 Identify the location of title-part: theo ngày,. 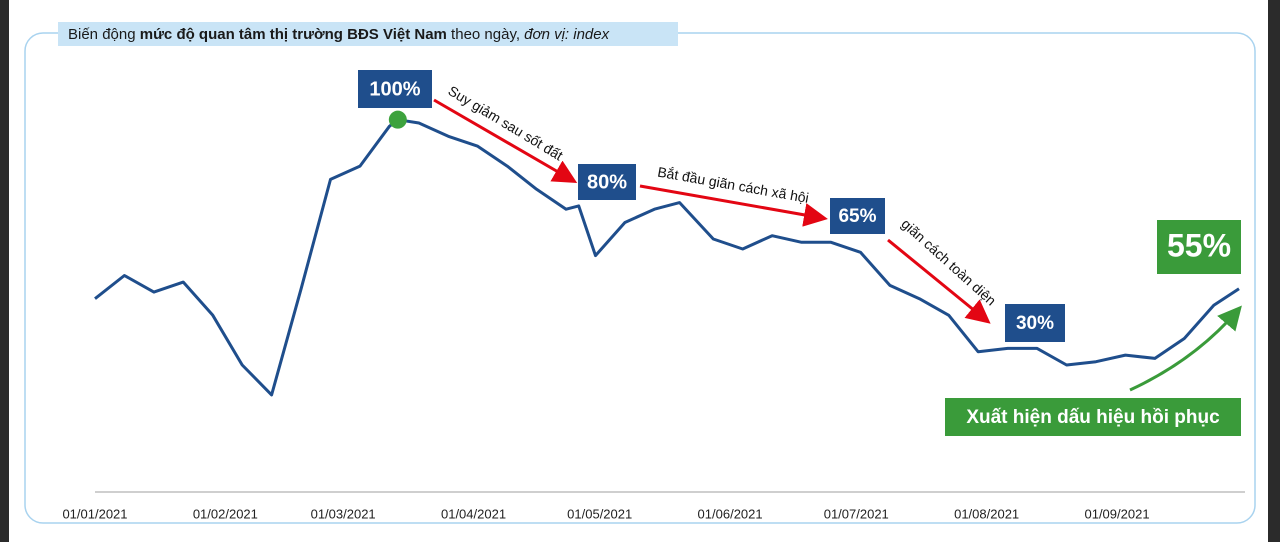
(485, 34).